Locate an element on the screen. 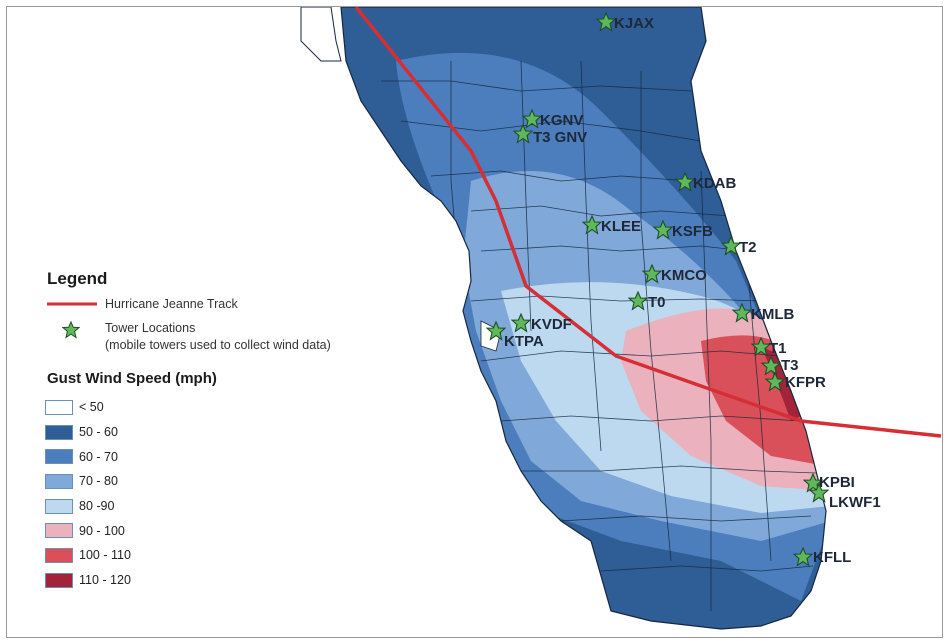  track-label: Hurricane Jeanne Track is located at coordinates (171, 304).